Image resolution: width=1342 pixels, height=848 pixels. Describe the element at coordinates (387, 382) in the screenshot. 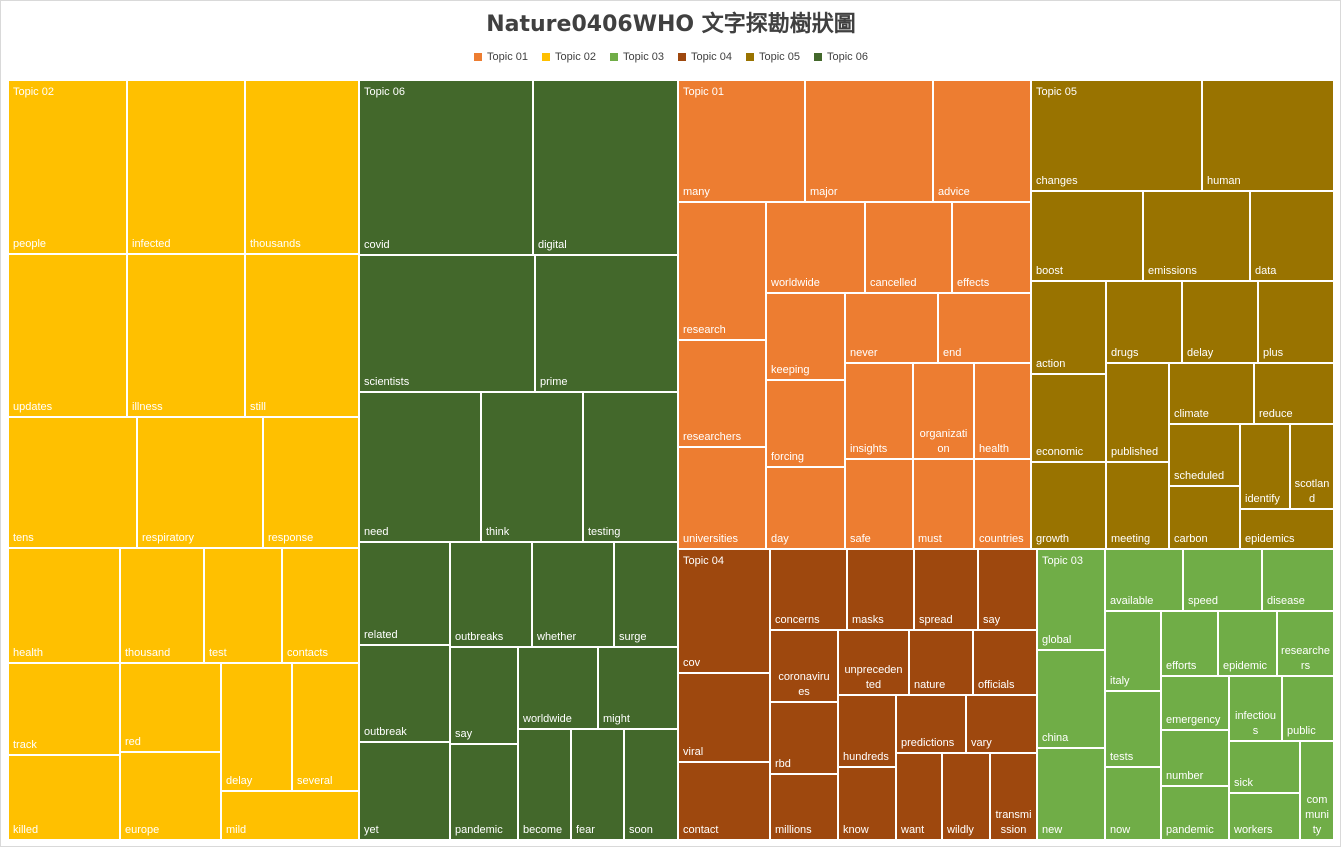

I see `cell-label: scientists` at that location.